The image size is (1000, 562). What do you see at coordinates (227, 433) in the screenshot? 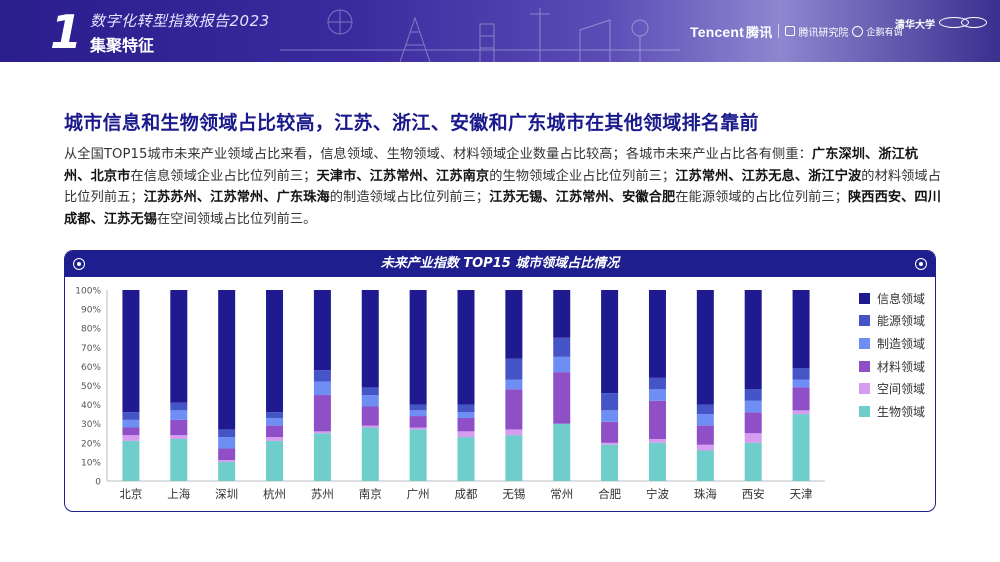
I see `bar-segment-深圳-能源领域` at bounding box center [227, 433].